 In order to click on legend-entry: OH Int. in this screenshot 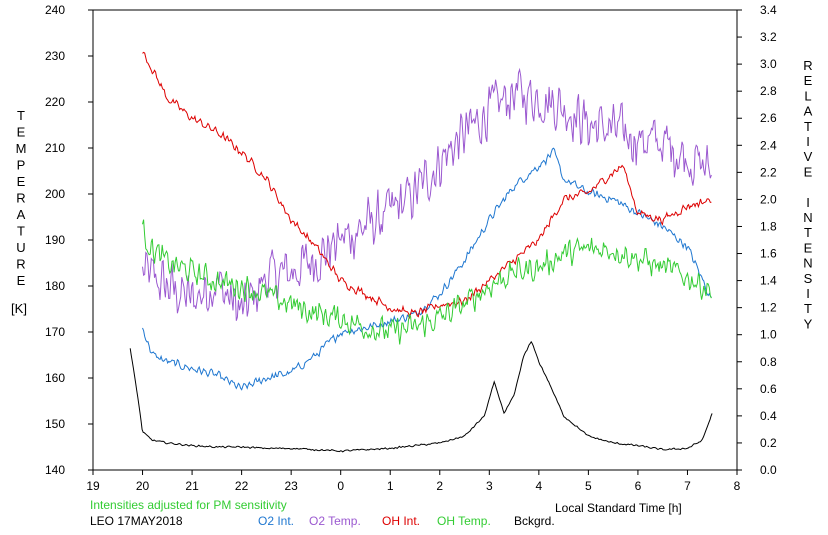, I will do `click(401, 521)`.